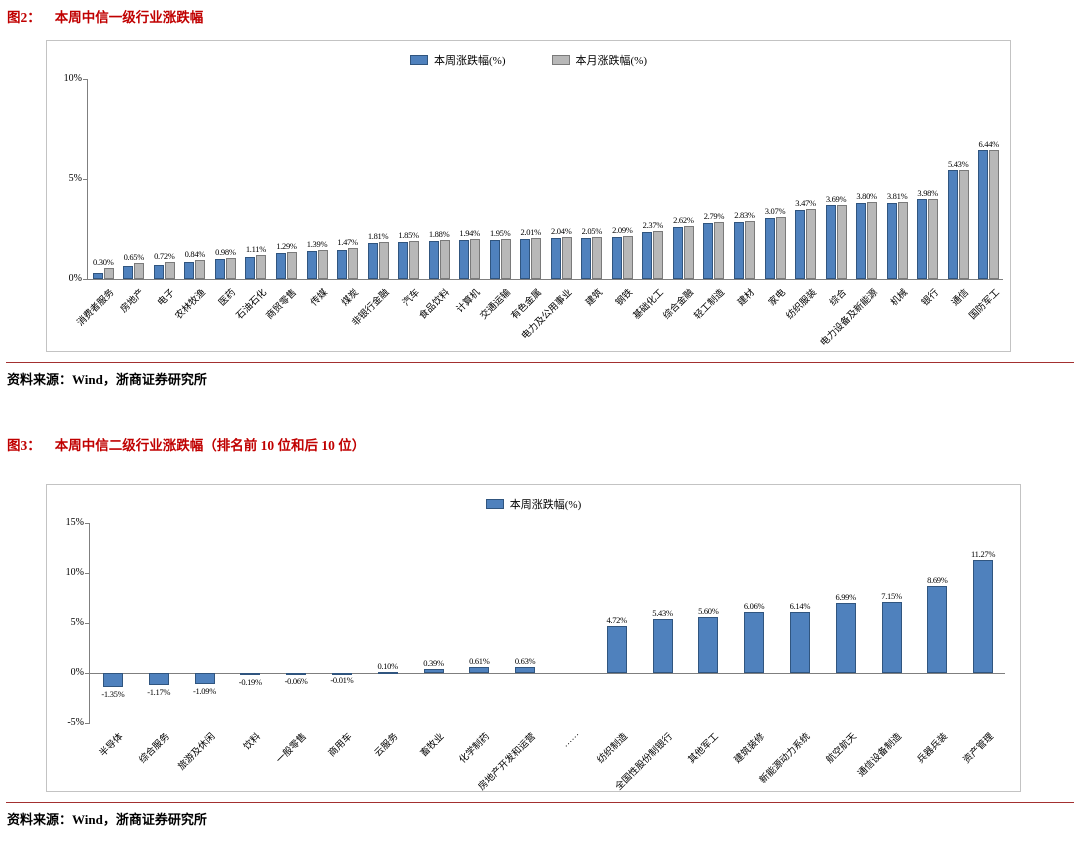 The width and height of the screenshot is (1080, 842). Describe the element at coordinates (494, 504) in the screenshot. I see `week-series-swatch-icon` at that location.